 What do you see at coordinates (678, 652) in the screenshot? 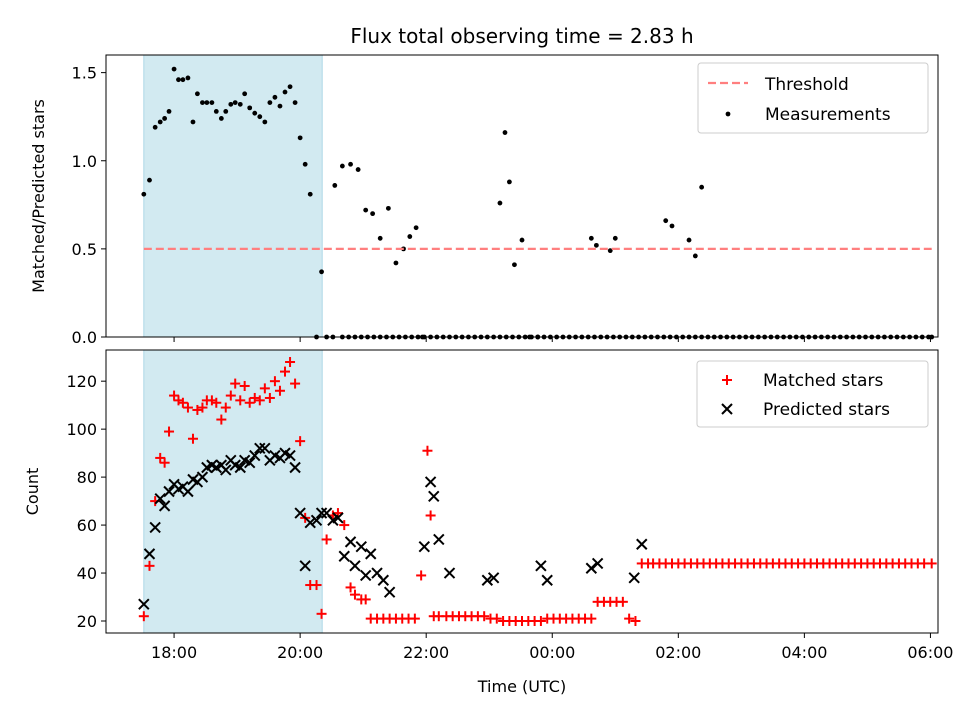
I see `x-tick-label: 02:00` at bounding box center [678, 652].